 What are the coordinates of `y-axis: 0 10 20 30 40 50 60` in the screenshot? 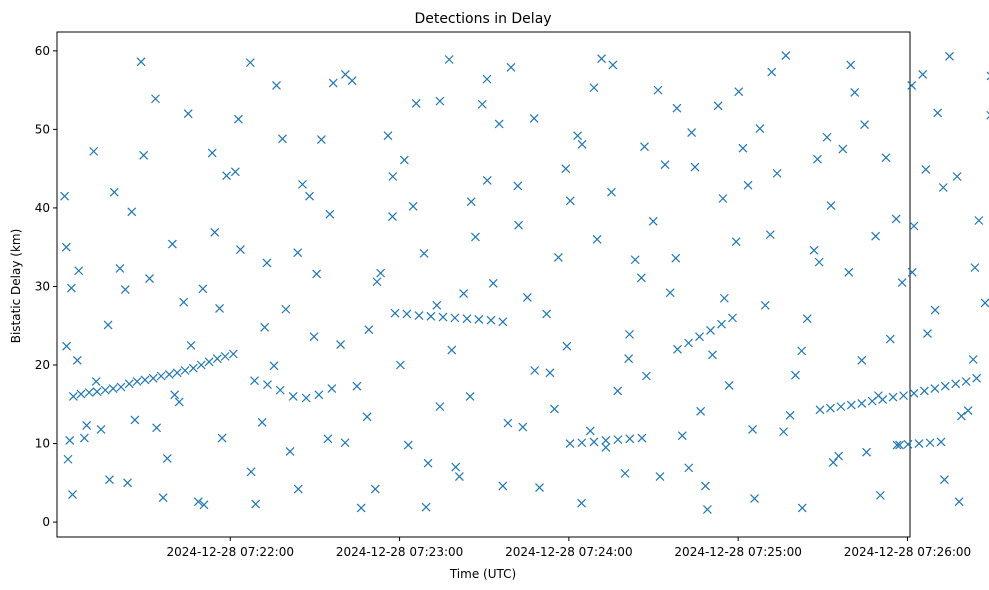 It's located at (46, 286).